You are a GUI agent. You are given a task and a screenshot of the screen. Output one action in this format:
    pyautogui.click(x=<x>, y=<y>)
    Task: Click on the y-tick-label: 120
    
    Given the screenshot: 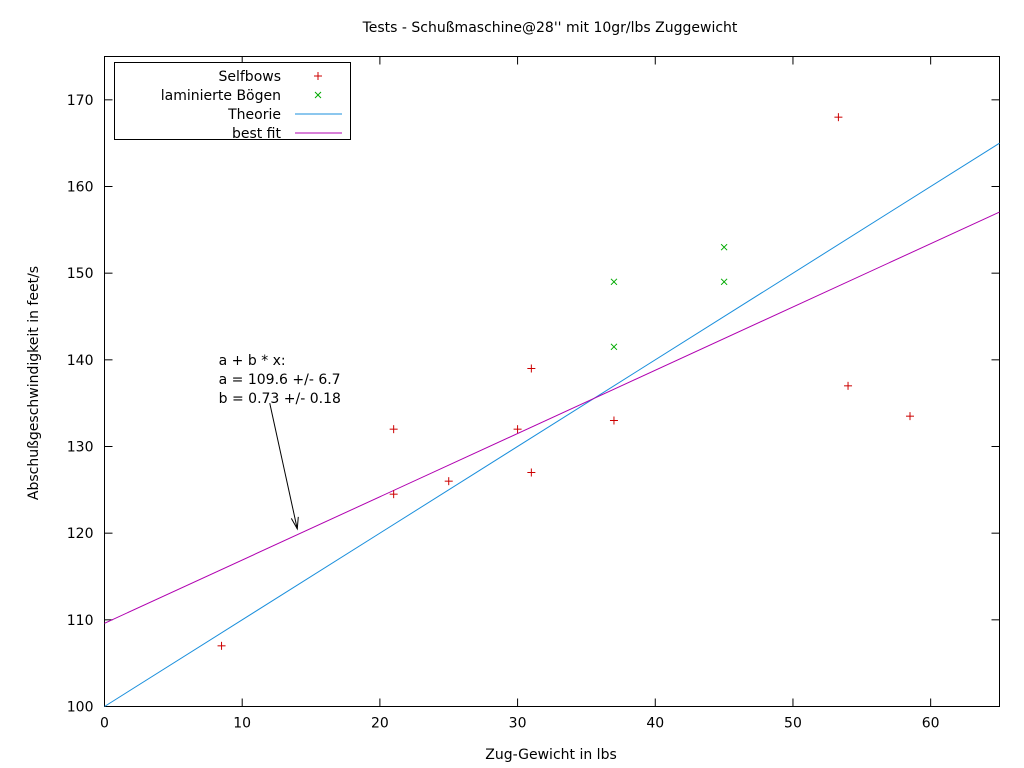 What is the action you would take?
    pyautogui.click(x=80, y=534)
    